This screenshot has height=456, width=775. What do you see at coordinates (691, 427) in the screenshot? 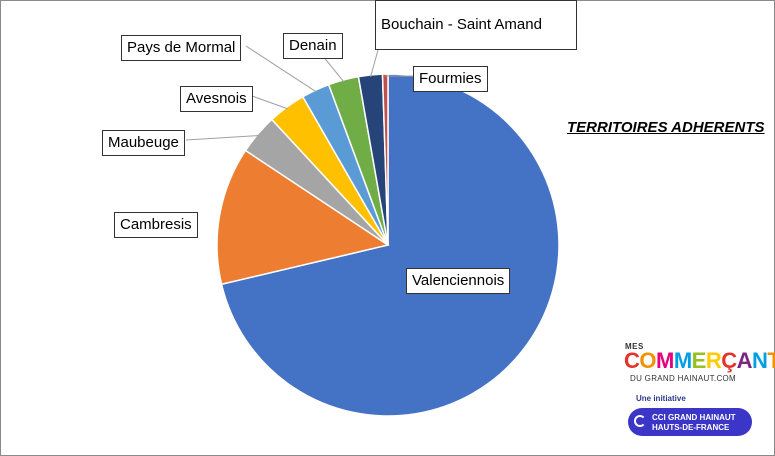
I see `cci-line-2: HAUTS-DE-FRANCE` at bounding box center [691, 427].